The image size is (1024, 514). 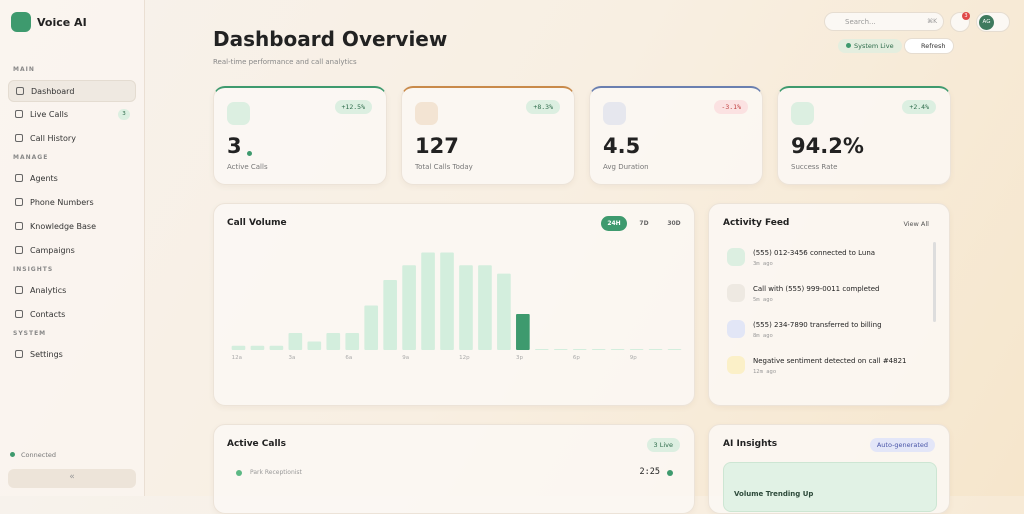 What do you see at coordinates (256, 444) in the screenshot?
I see `card-title: Active Calls` at bounding box center [256, 444].